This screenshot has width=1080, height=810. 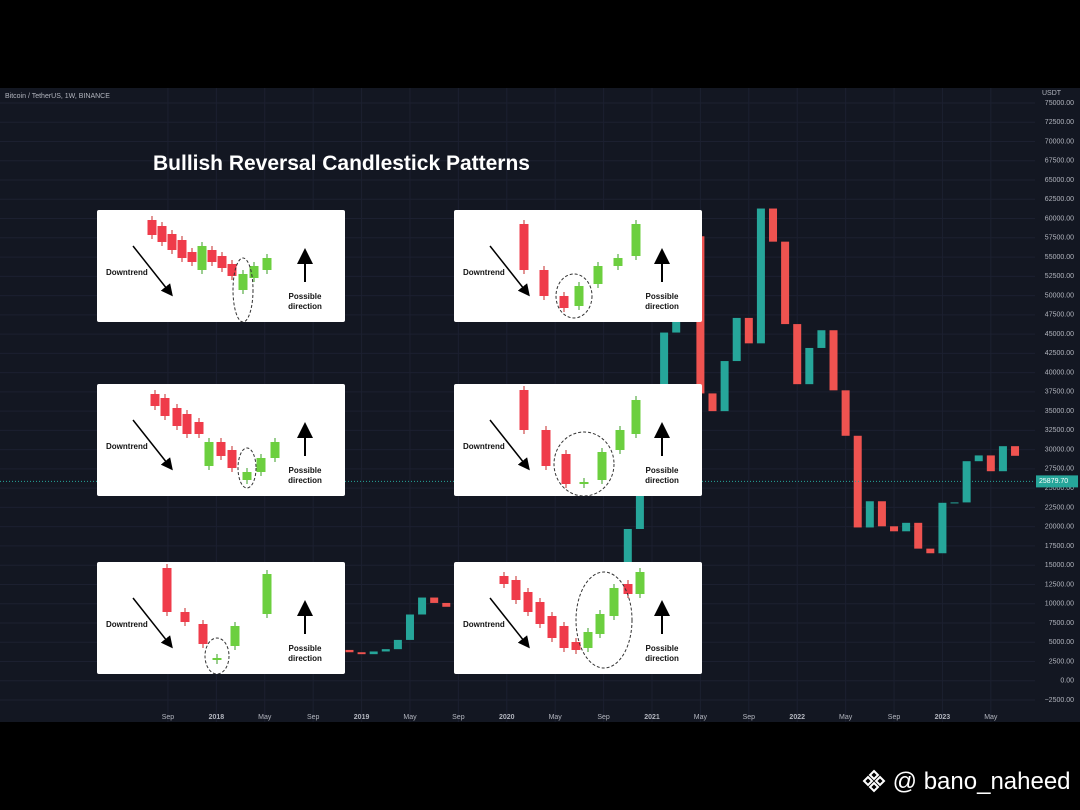 What do you see at coordinates (1059, 411) in the screenshot?
I see `y-tick-label: 35000.00` at bounding box center [1059, 411].